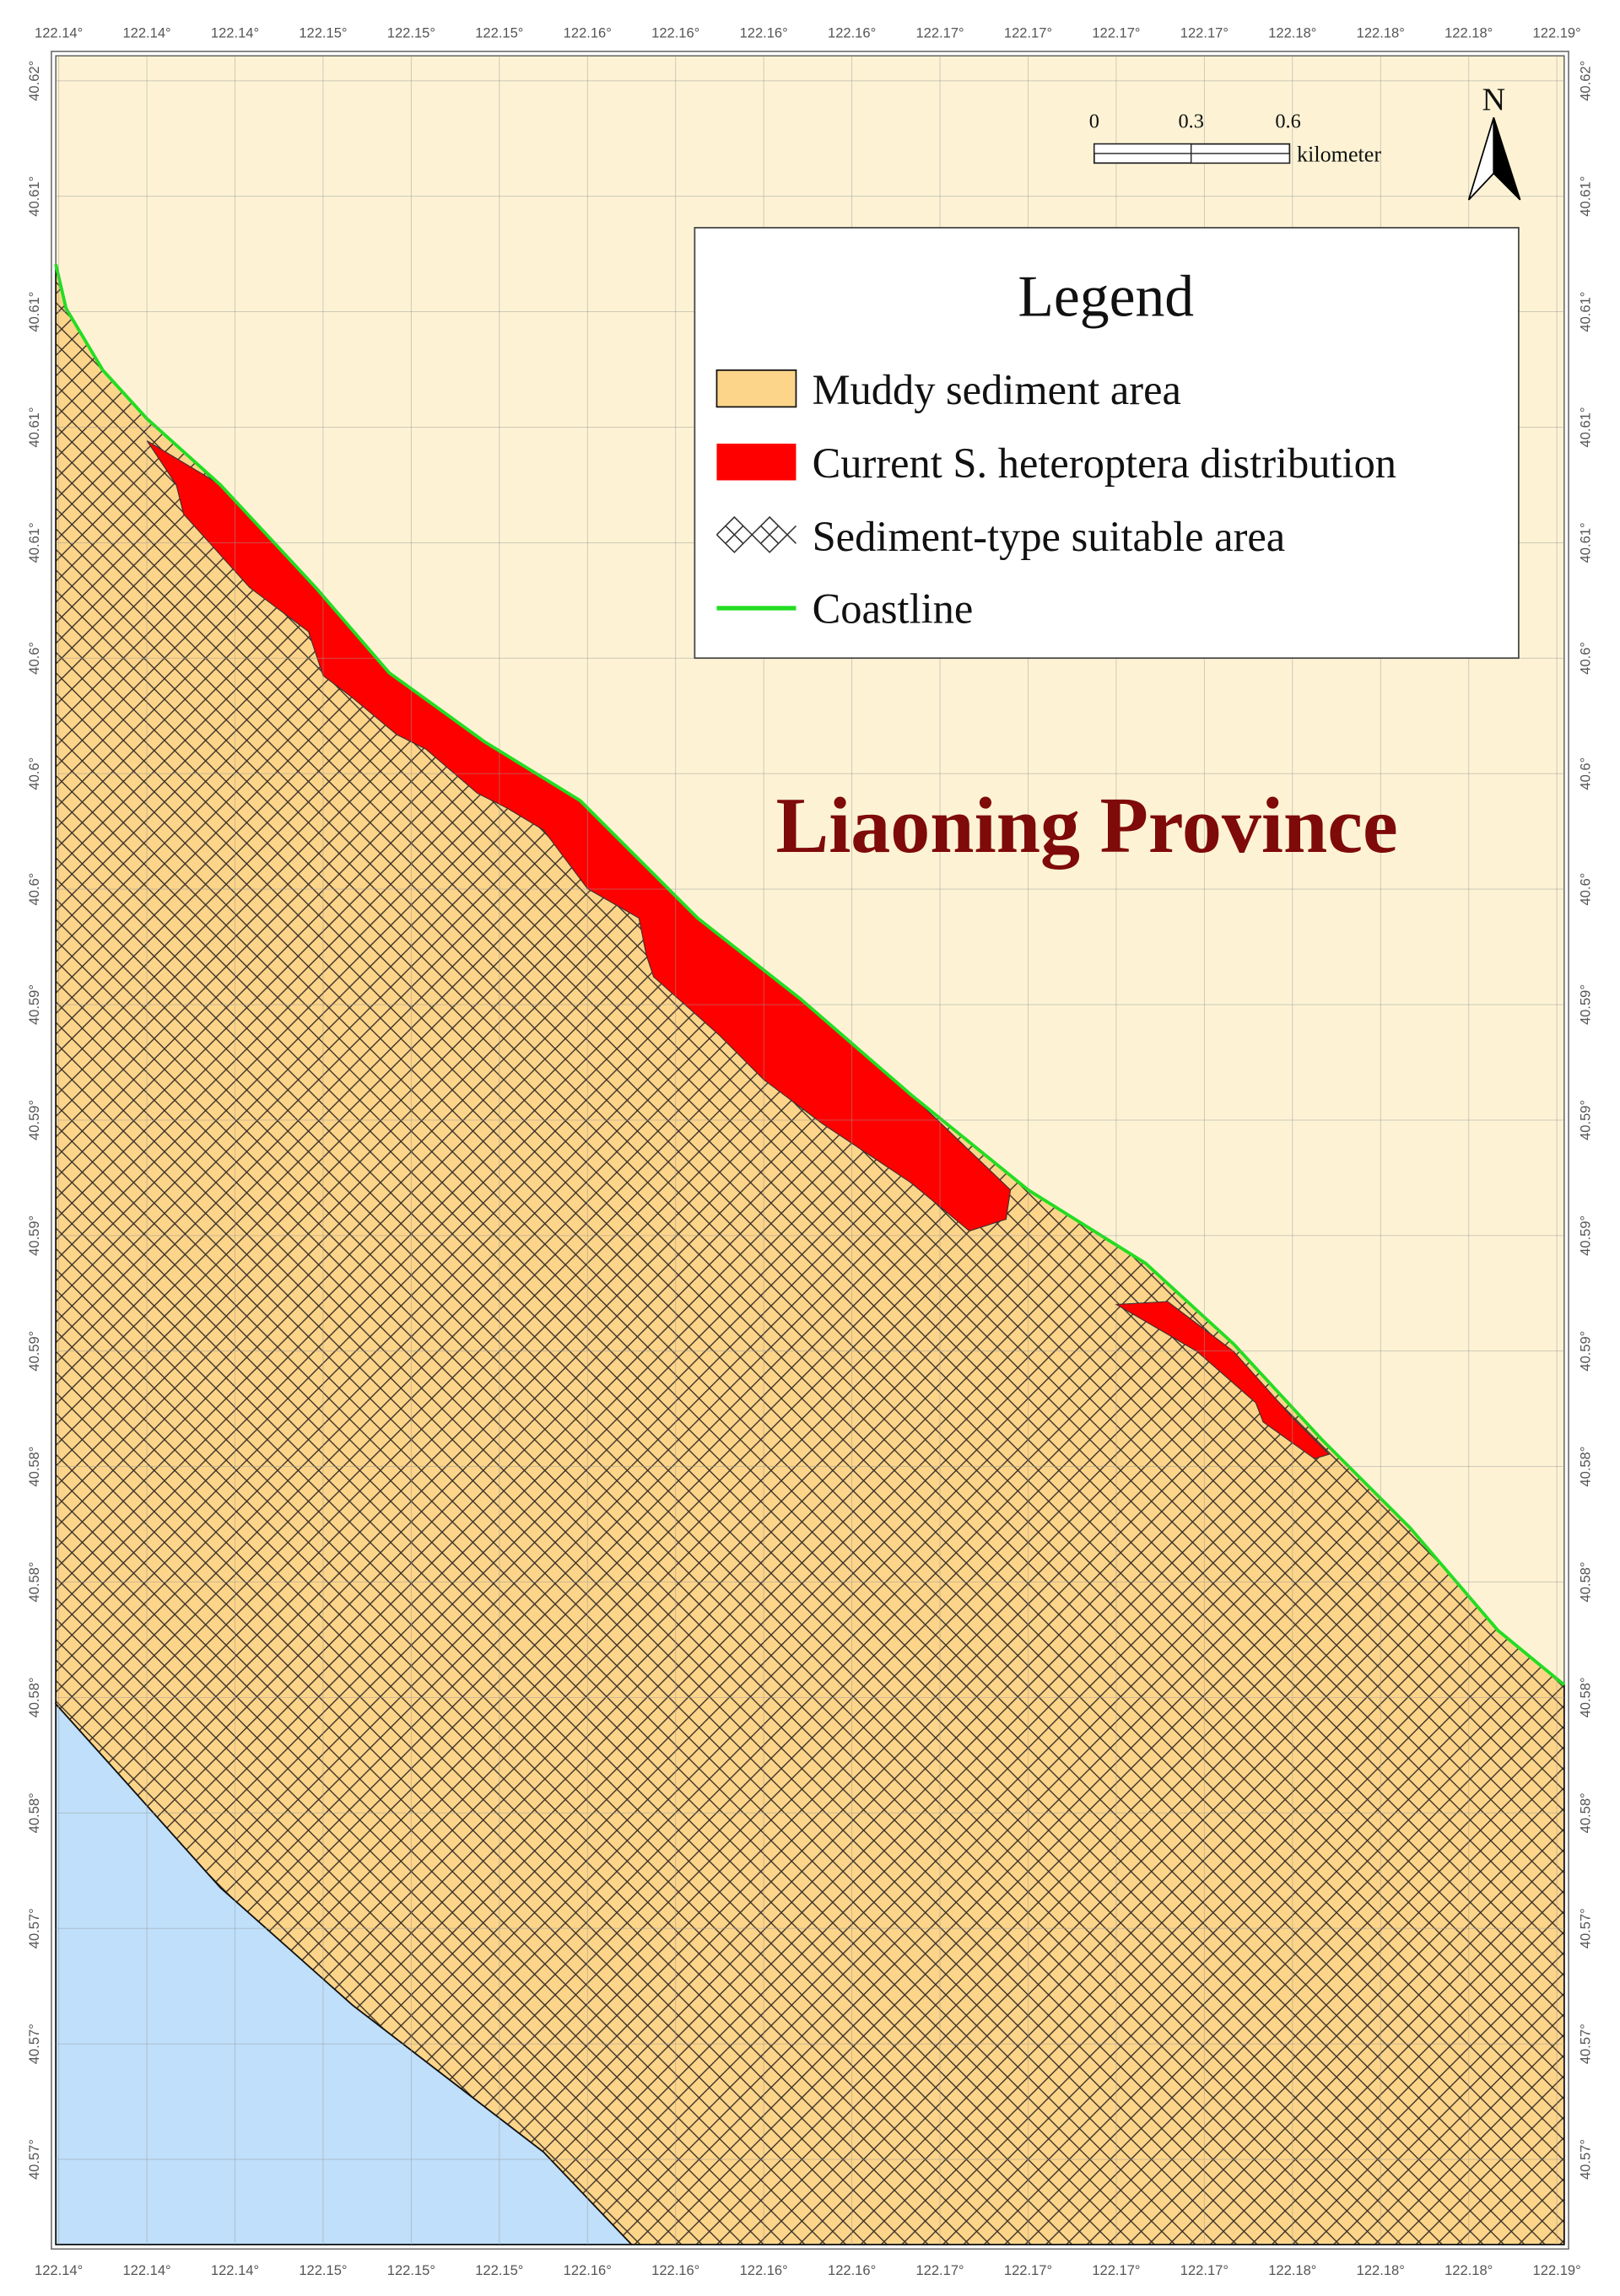 The width and height of the screenshot is (1620, 2296). I want to click on legend-title: Legend, so click(1106, 296).